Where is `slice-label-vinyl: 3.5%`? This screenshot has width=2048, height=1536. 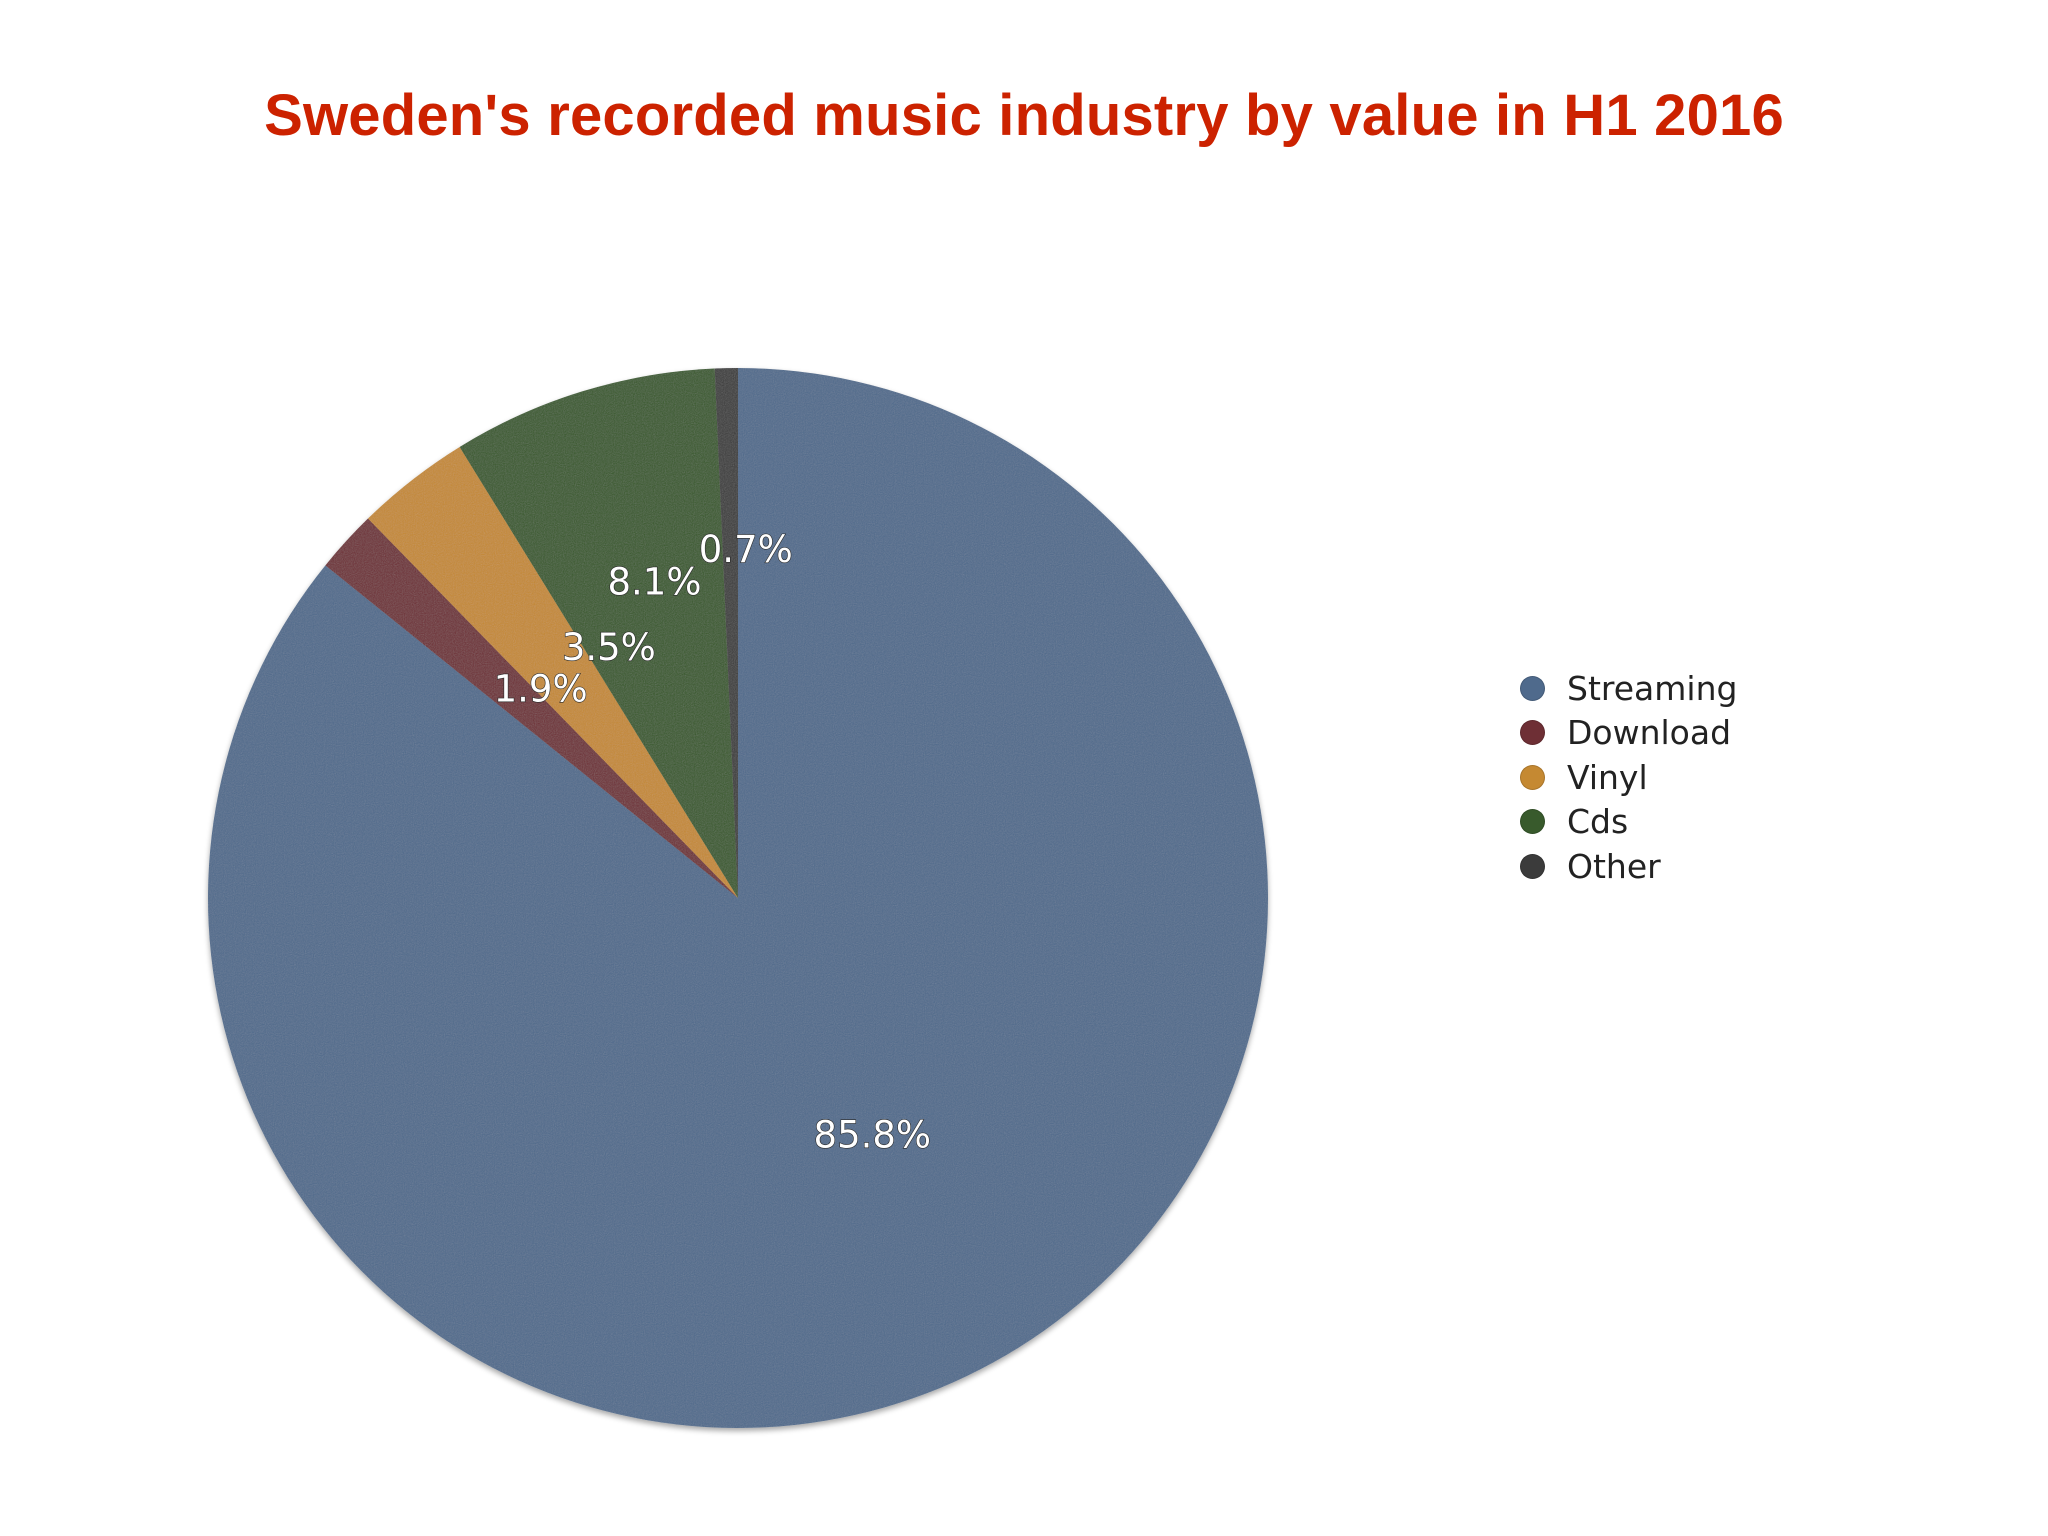
slice-label-vinyl: 3.5% is located at coordinates (609, 647).